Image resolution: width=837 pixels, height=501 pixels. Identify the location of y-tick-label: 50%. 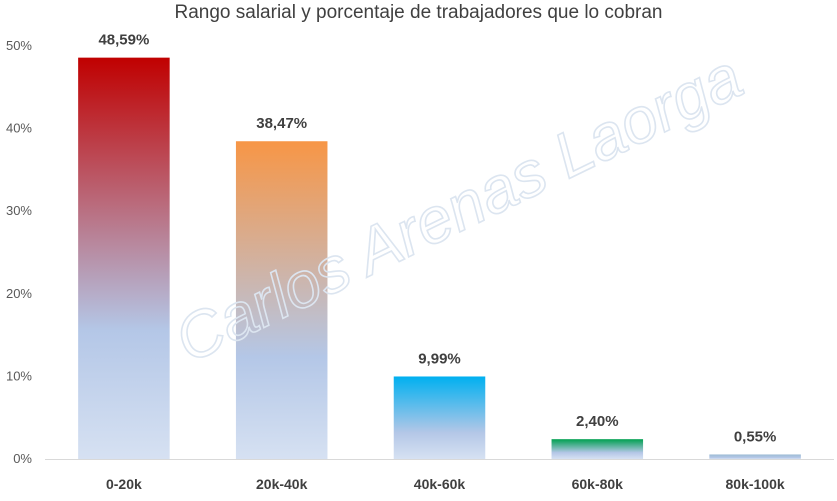
(19, 45).